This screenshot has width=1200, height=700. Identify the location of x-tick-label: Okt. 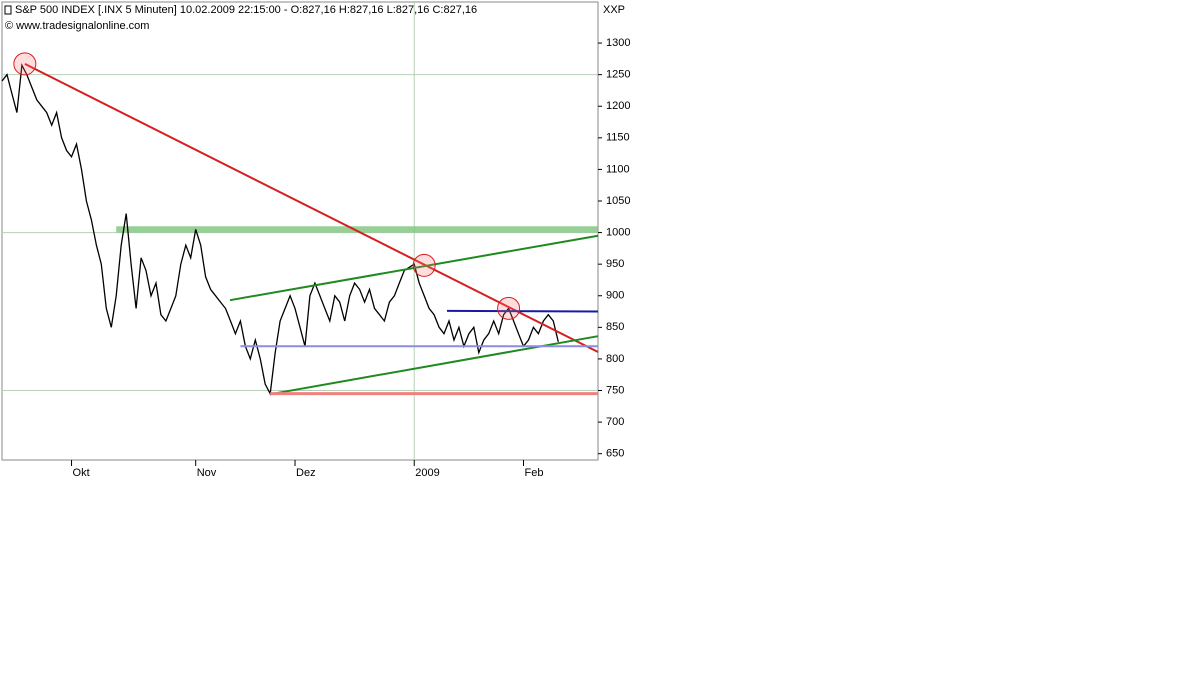
(81, 473).